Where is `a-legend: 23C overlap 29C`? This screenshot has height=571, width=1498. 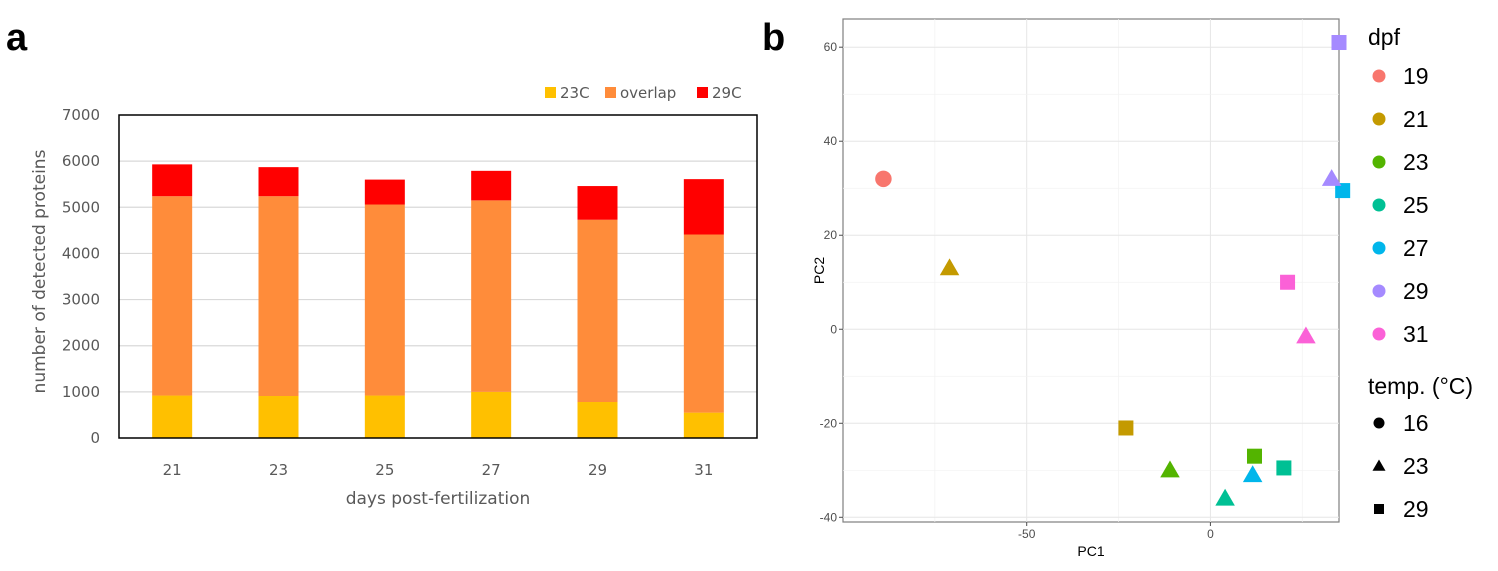
a-legend: 23C overlap 29C is located at coordinates (643, 93).